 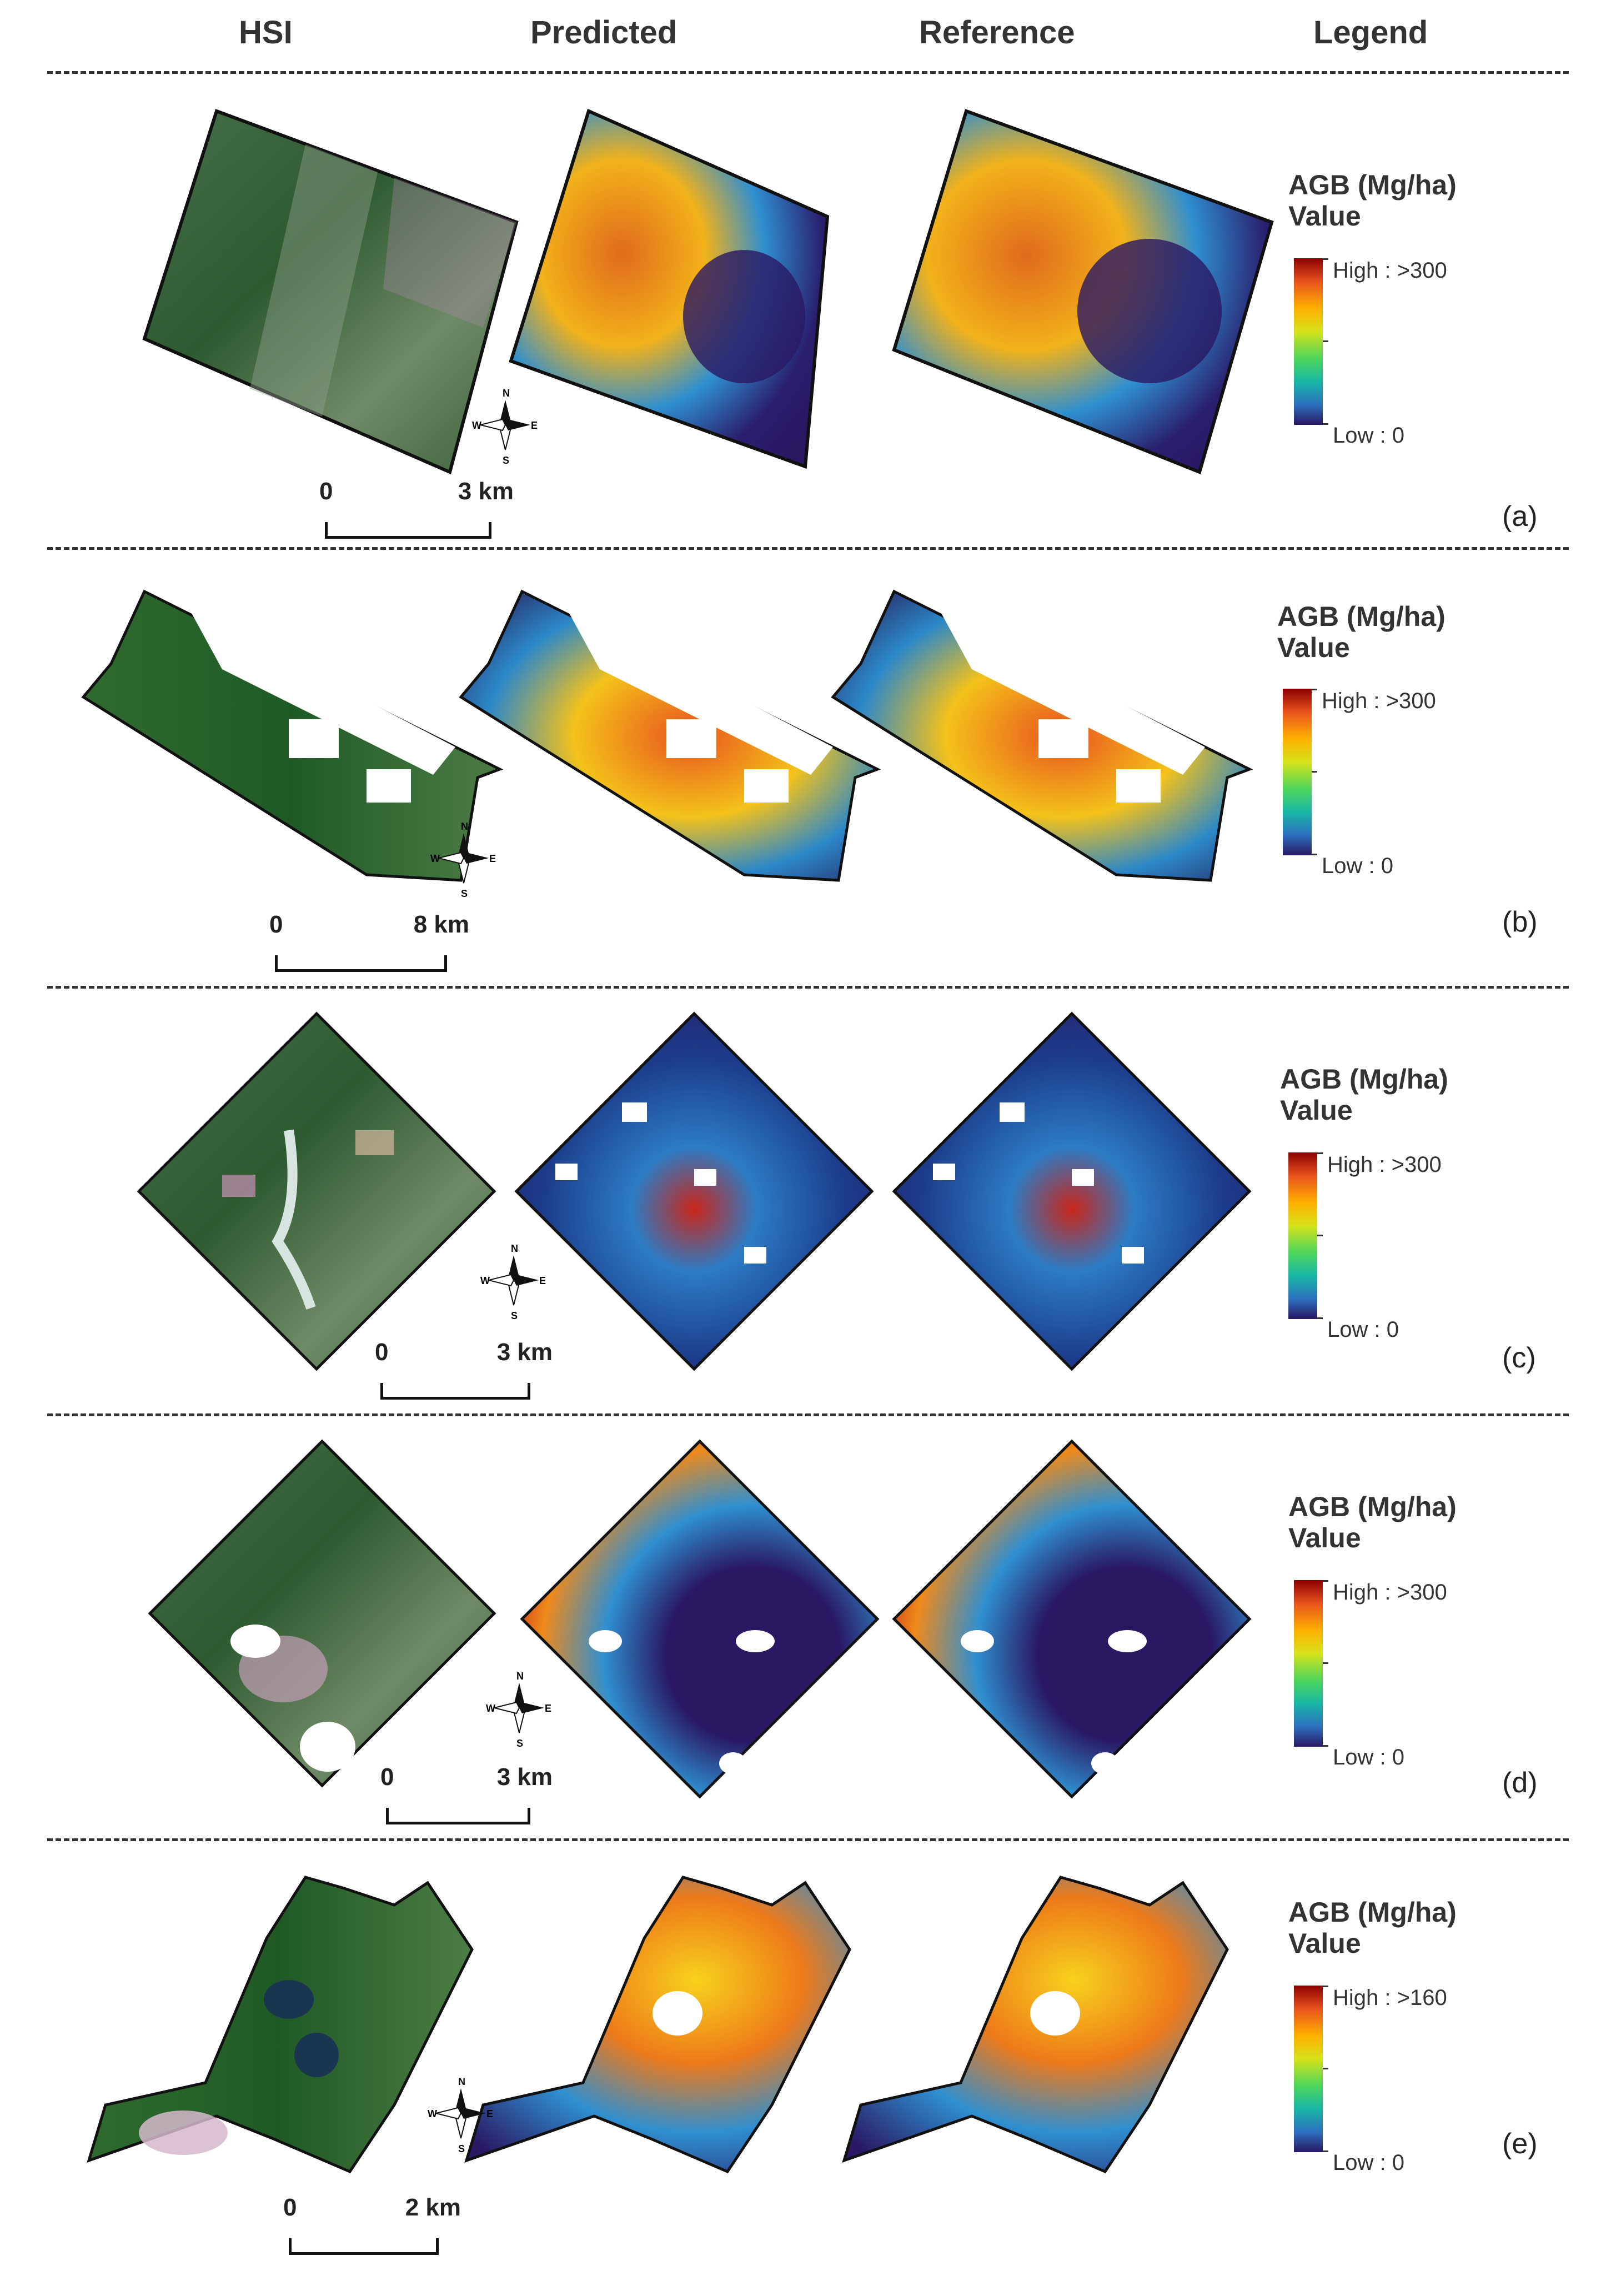 I want to click on colorbar-b, so click(x=1300, y=772).